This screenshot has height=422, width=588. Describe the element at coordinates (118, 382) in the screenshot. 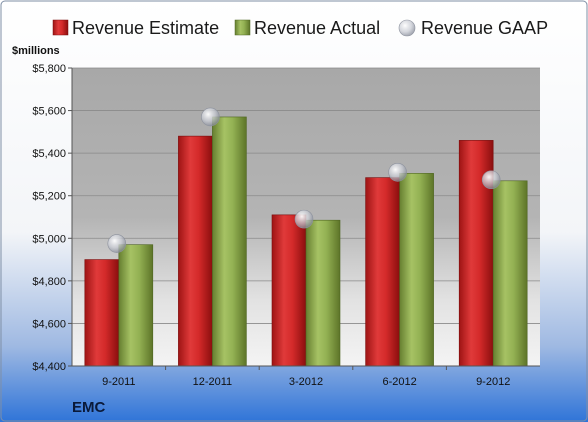

I see `x-tick-label: 9-2011` at that location.